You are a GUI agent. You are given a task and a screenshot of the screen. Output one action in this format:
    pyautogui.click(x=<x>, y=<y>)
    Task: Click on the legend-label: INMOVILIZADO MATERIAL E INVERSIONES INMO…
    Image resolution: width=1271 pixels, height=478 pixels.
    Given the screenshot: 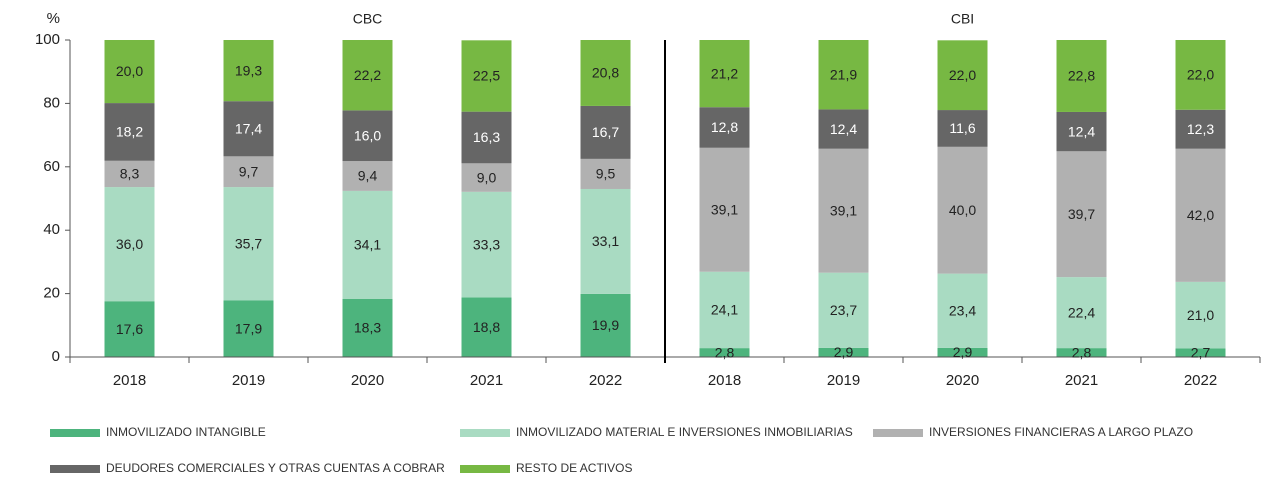 What is the action you would take?
    pyautogui.click(x=684, y=432)
    